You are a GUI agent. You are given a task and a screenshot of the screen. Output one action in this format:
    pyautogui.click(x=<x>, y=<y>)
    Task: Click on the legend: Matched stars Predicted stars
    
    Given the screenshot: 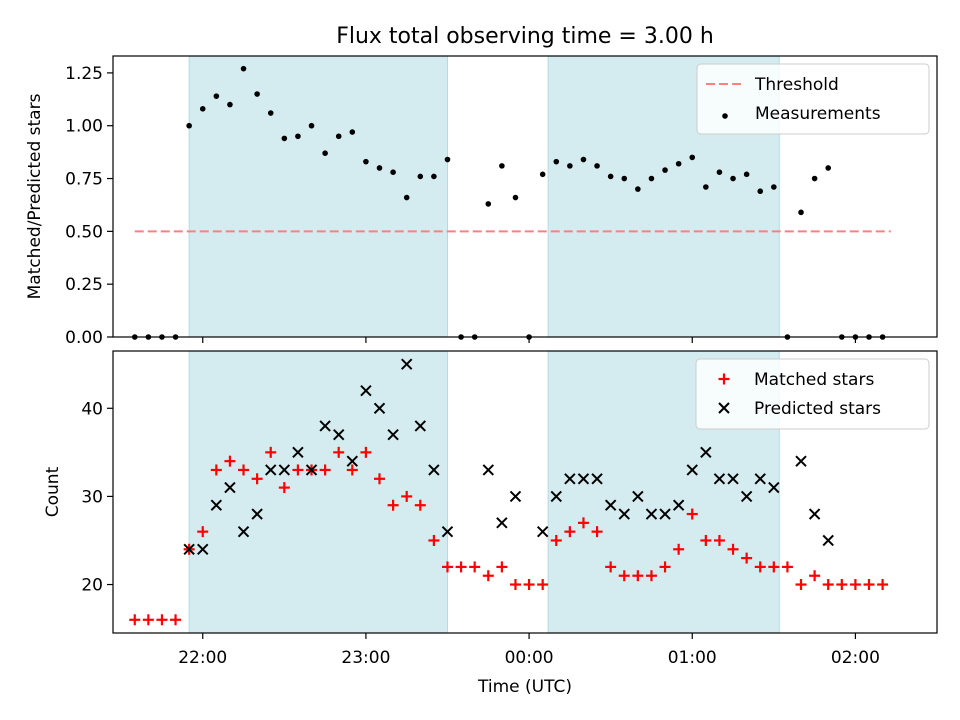 What is the action you would take?
    pyautogui.click(x=812, y=394)
    